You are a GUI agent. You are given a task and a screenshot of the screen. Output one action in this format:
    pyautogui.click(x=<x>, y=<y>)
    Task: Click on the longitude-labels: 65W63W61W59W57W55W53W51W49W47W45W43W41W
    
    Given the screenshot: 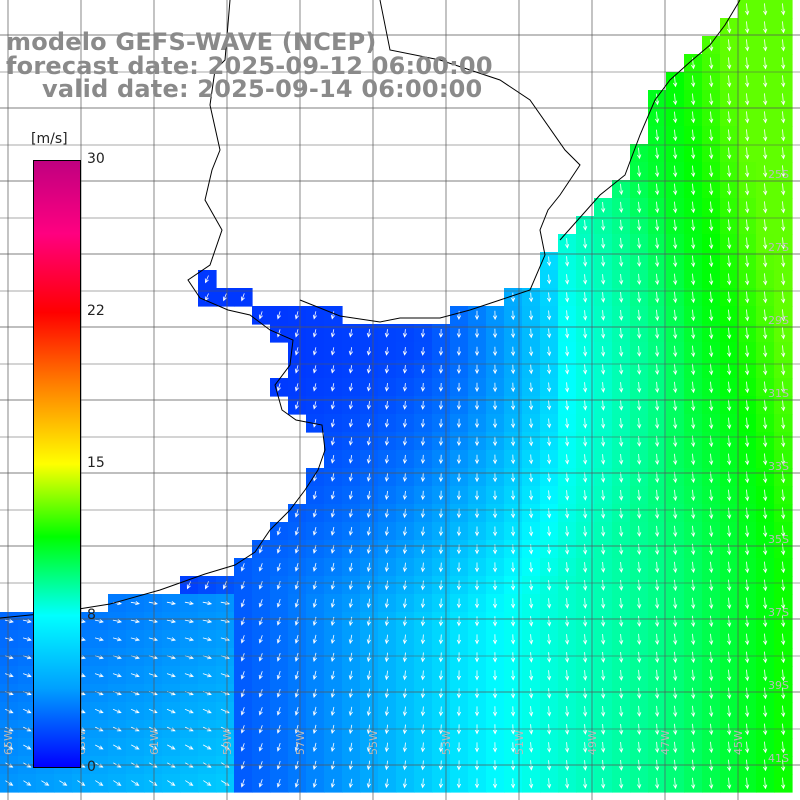 What is the action you would take?
    pyautogui.click(x=373, y=742)
    